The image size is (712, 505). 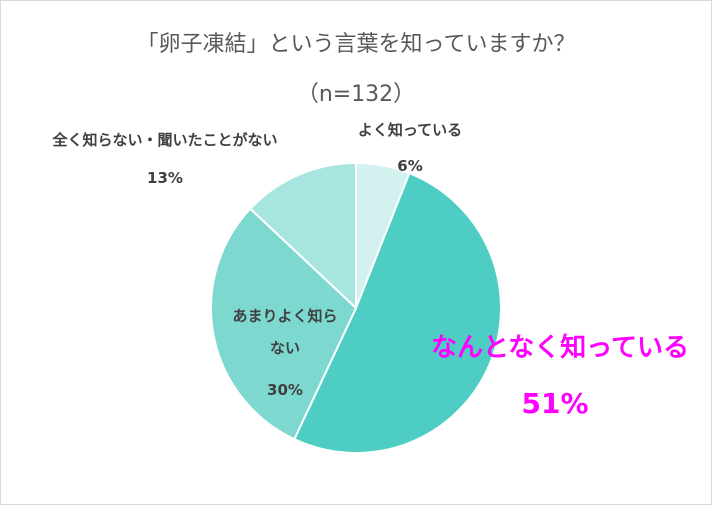 I want to click on slice-label: 全く知らない・聞いたことがない, so click(x=165, y=140).